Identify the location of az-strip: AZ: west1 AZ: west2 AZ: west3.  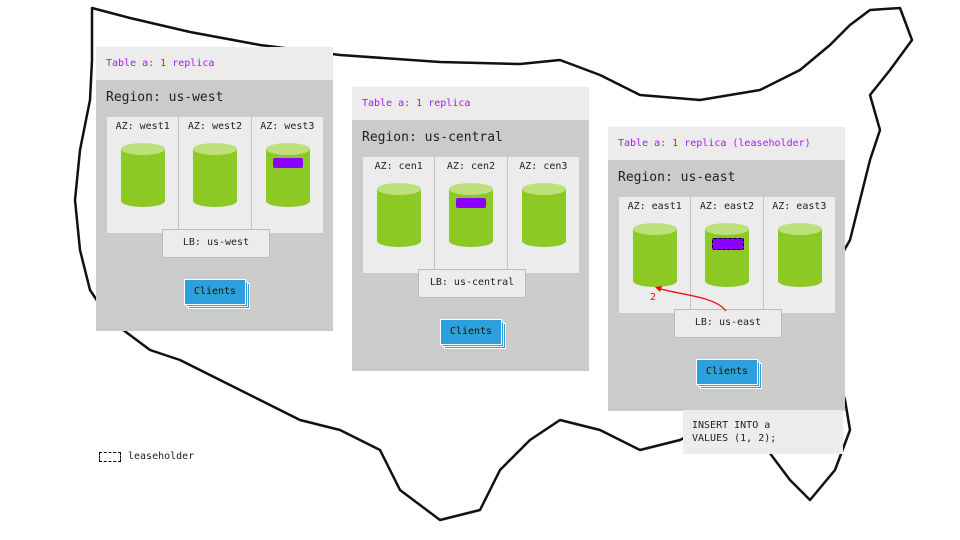
(215, 175).